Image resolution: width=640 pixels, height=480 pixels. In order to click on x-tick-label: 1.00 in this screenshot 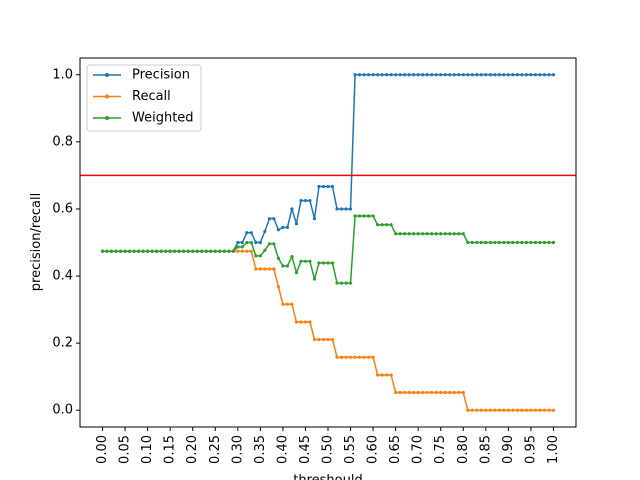, I will do `click(553, 449)`.